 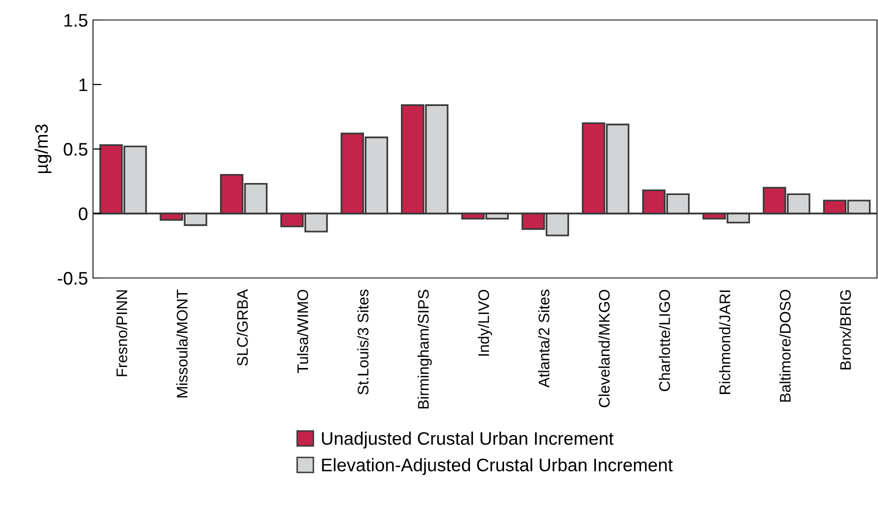 I want to click on x-tick-label: Bronx/BRIG, so click(x=845, y=330).